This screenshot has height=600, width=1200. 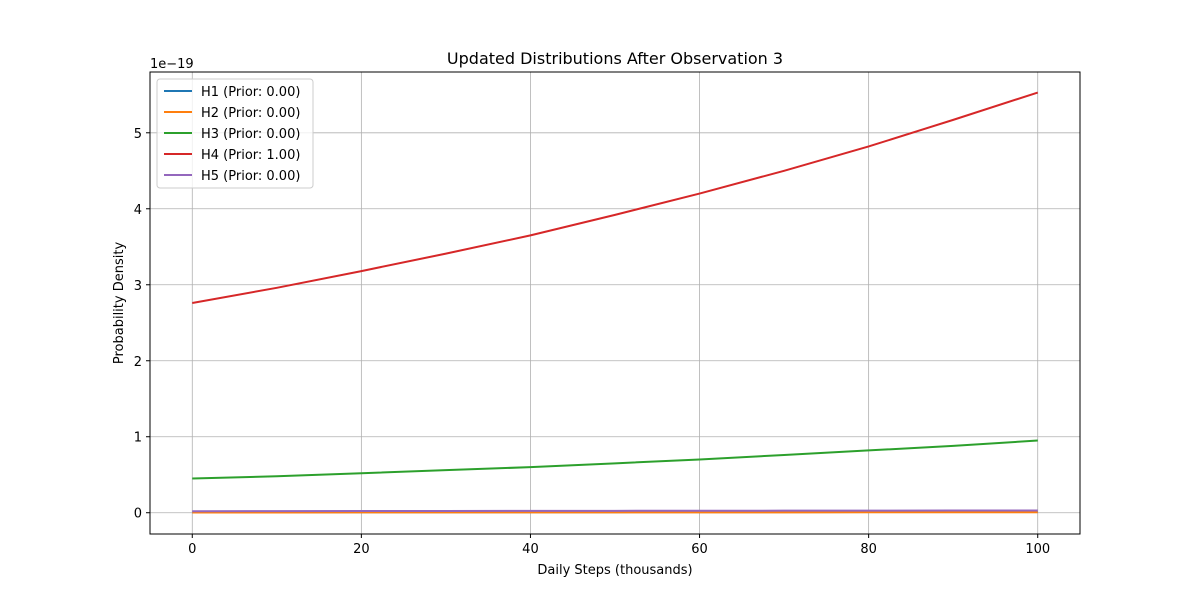 I want to click on series-line-h3, so click(x=615, y=459).